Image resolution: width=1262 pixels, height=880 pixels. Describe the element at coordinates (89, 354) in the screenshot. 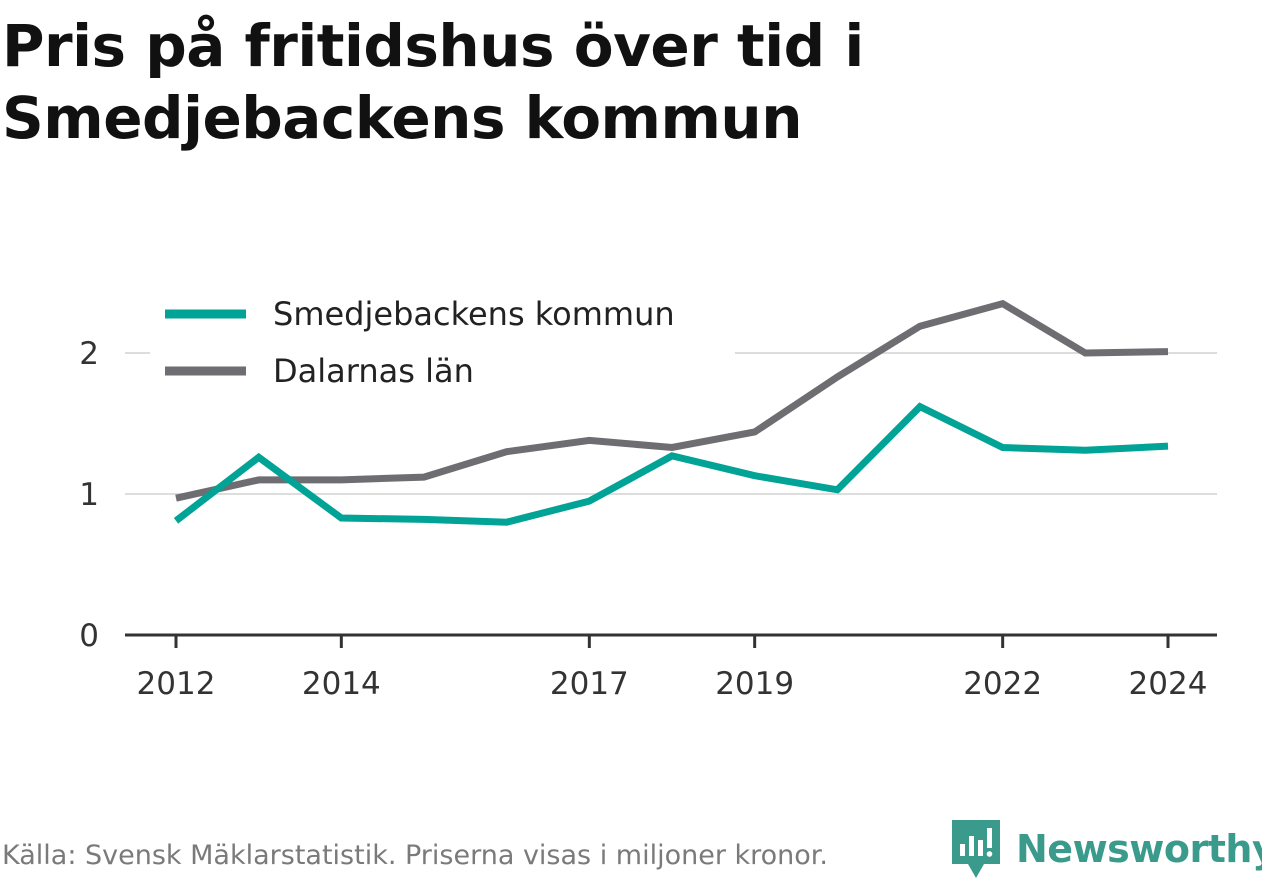

I see `y-tick-label: 2` at that location.